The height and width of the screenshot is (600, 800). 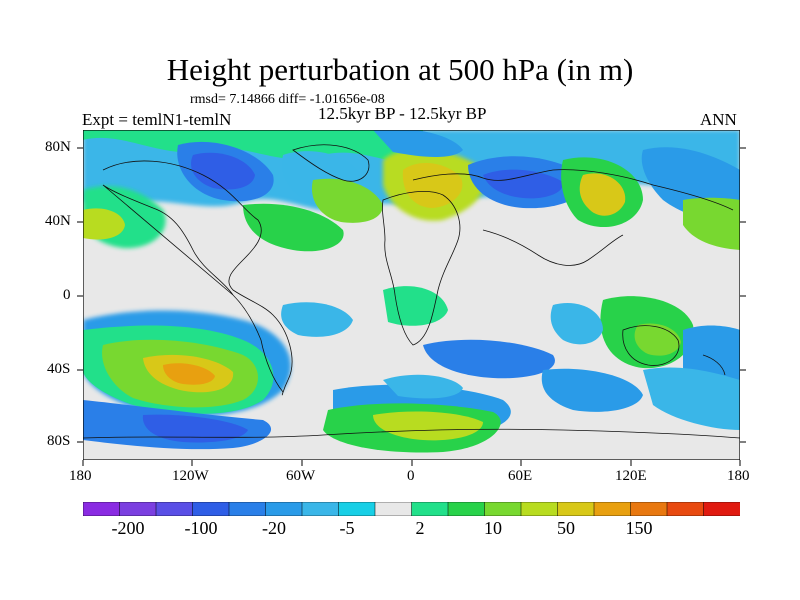 What do you see at coordinates (420, 528) in the screenshot?
I see `colorbar-label: 2` at bounding box center [420, 528].